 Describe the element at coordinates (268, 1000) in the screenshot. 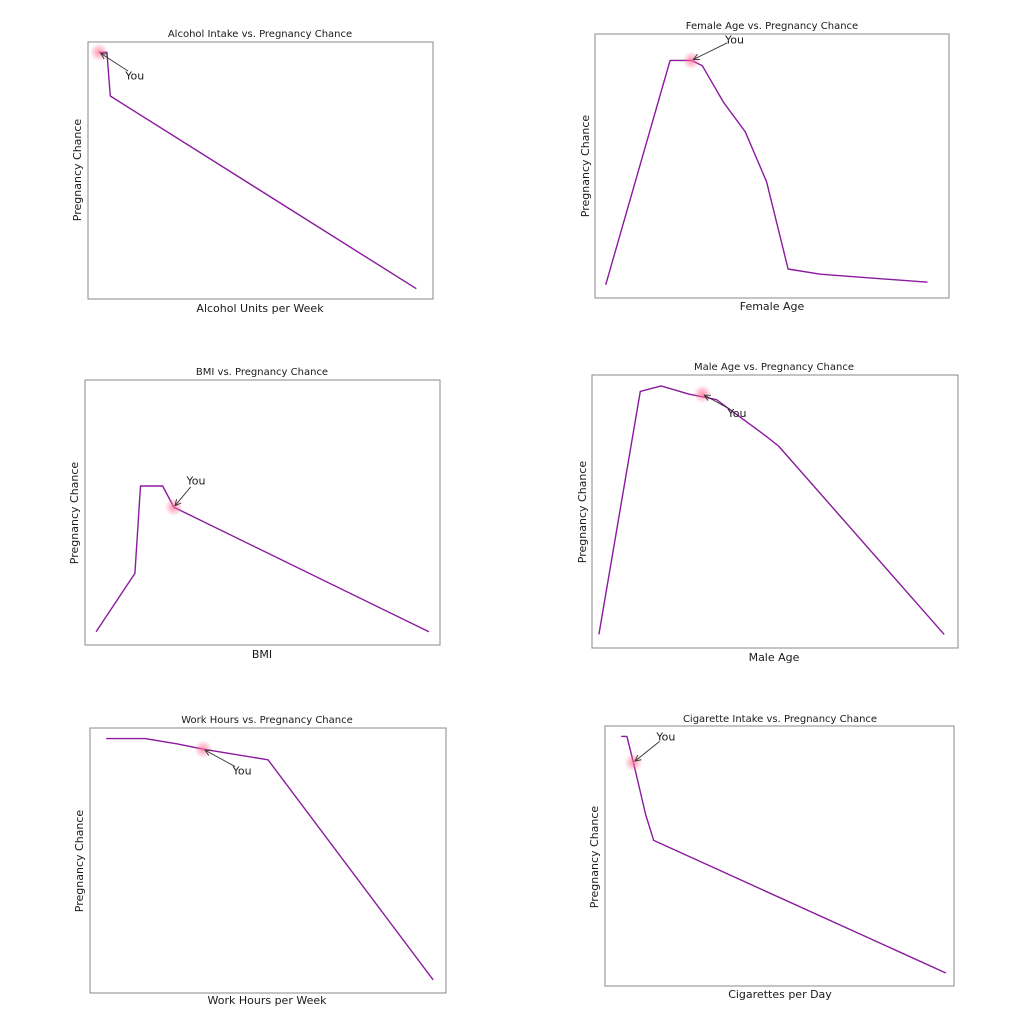

I see `x-axis-label: Work Hours per Week` at that location.